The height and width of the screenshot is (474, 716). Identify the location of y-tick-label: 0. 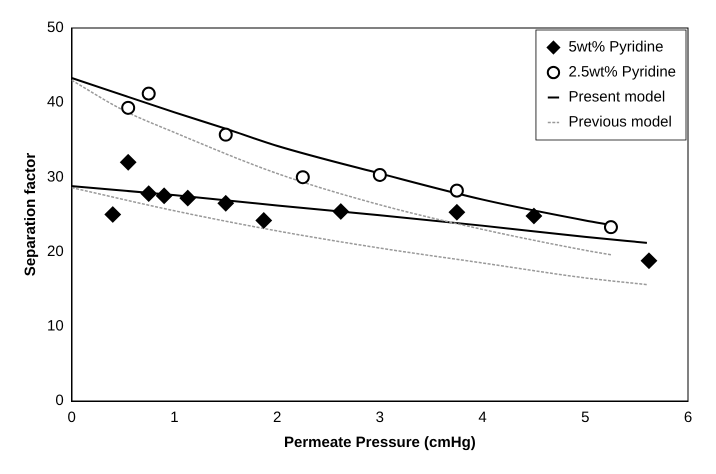
(59, 401).